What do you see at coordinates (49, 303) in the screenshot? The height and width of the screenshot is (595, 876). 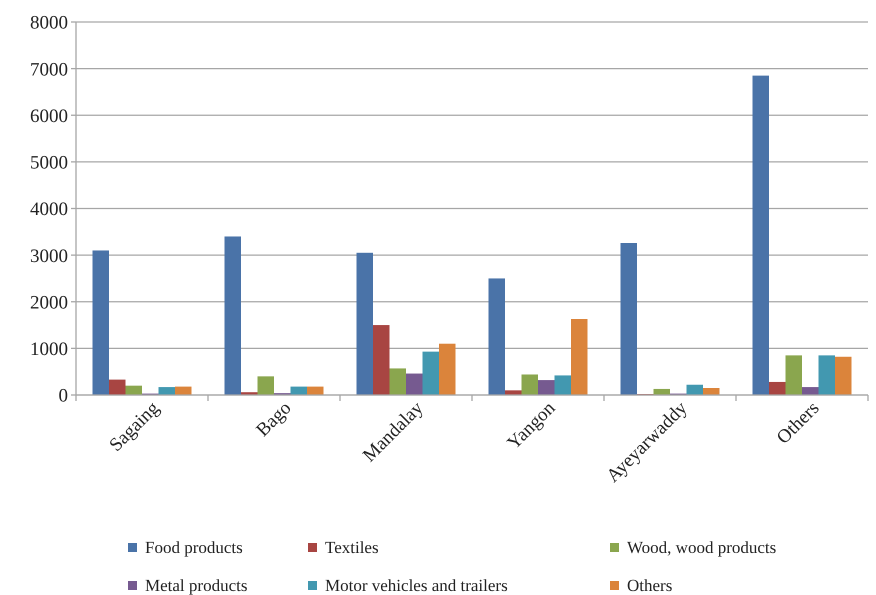 I see `y-tick-label: 2000` at bounding box center [49, 303].